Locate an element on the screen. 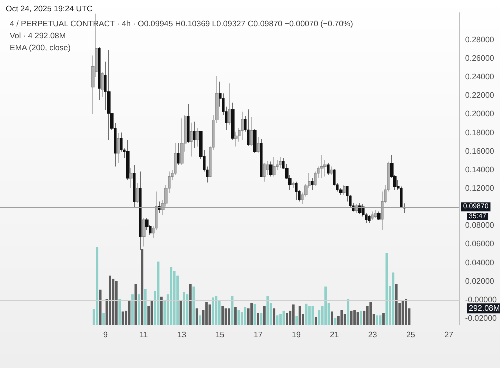 This screenshot has width=500, height=368. x-tick-label: 15 is located at coordinates (221, 335).